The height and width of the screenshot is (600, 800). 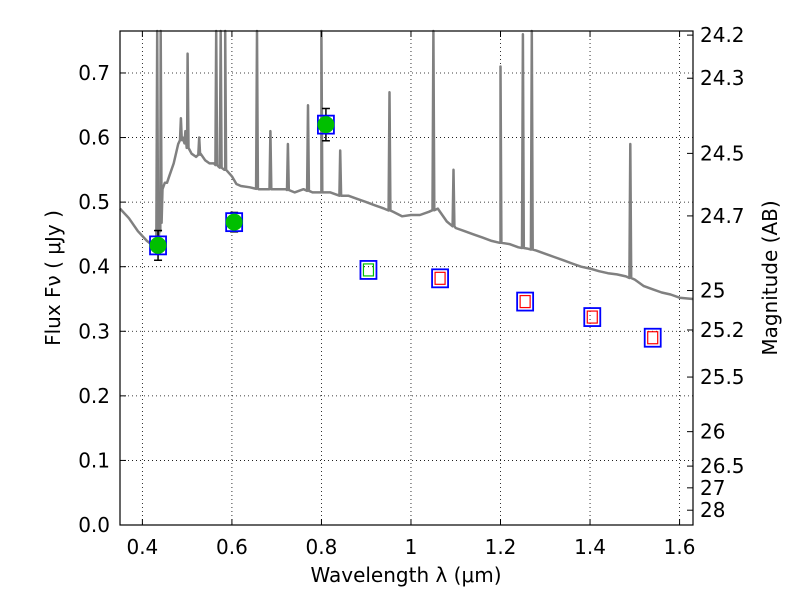 I want to click on mag-tick-label: 28, so click(x=712, y=510).